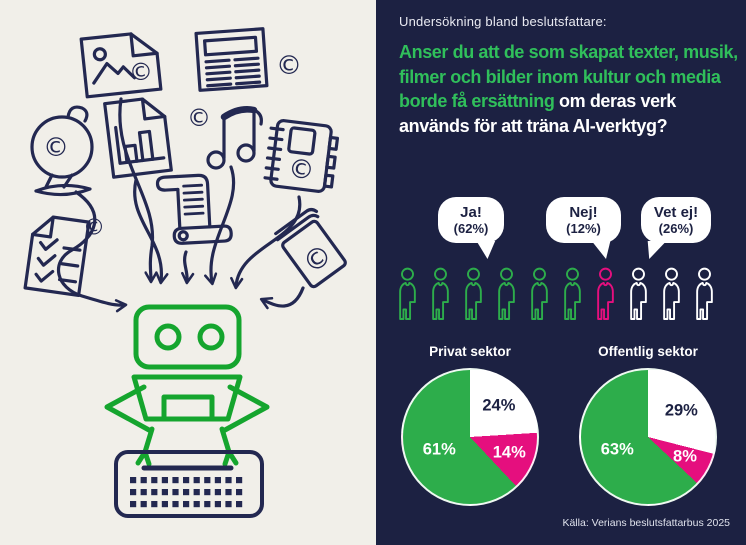 The height and width of the screenshot is (545, 746). I want to click on bubble-value: (12%), so click(583, 228).